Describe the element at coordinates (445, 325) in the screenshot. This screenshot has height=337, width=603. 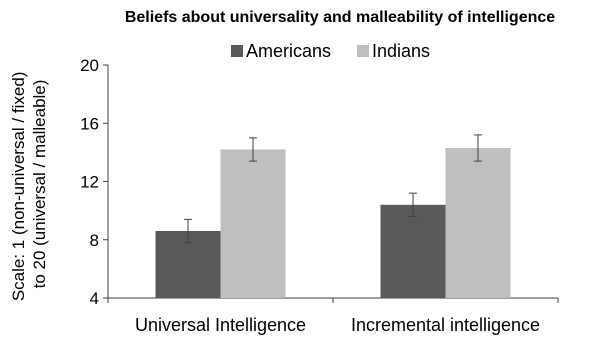
I see `x-tick-label: Incremental intelligence` at that location.